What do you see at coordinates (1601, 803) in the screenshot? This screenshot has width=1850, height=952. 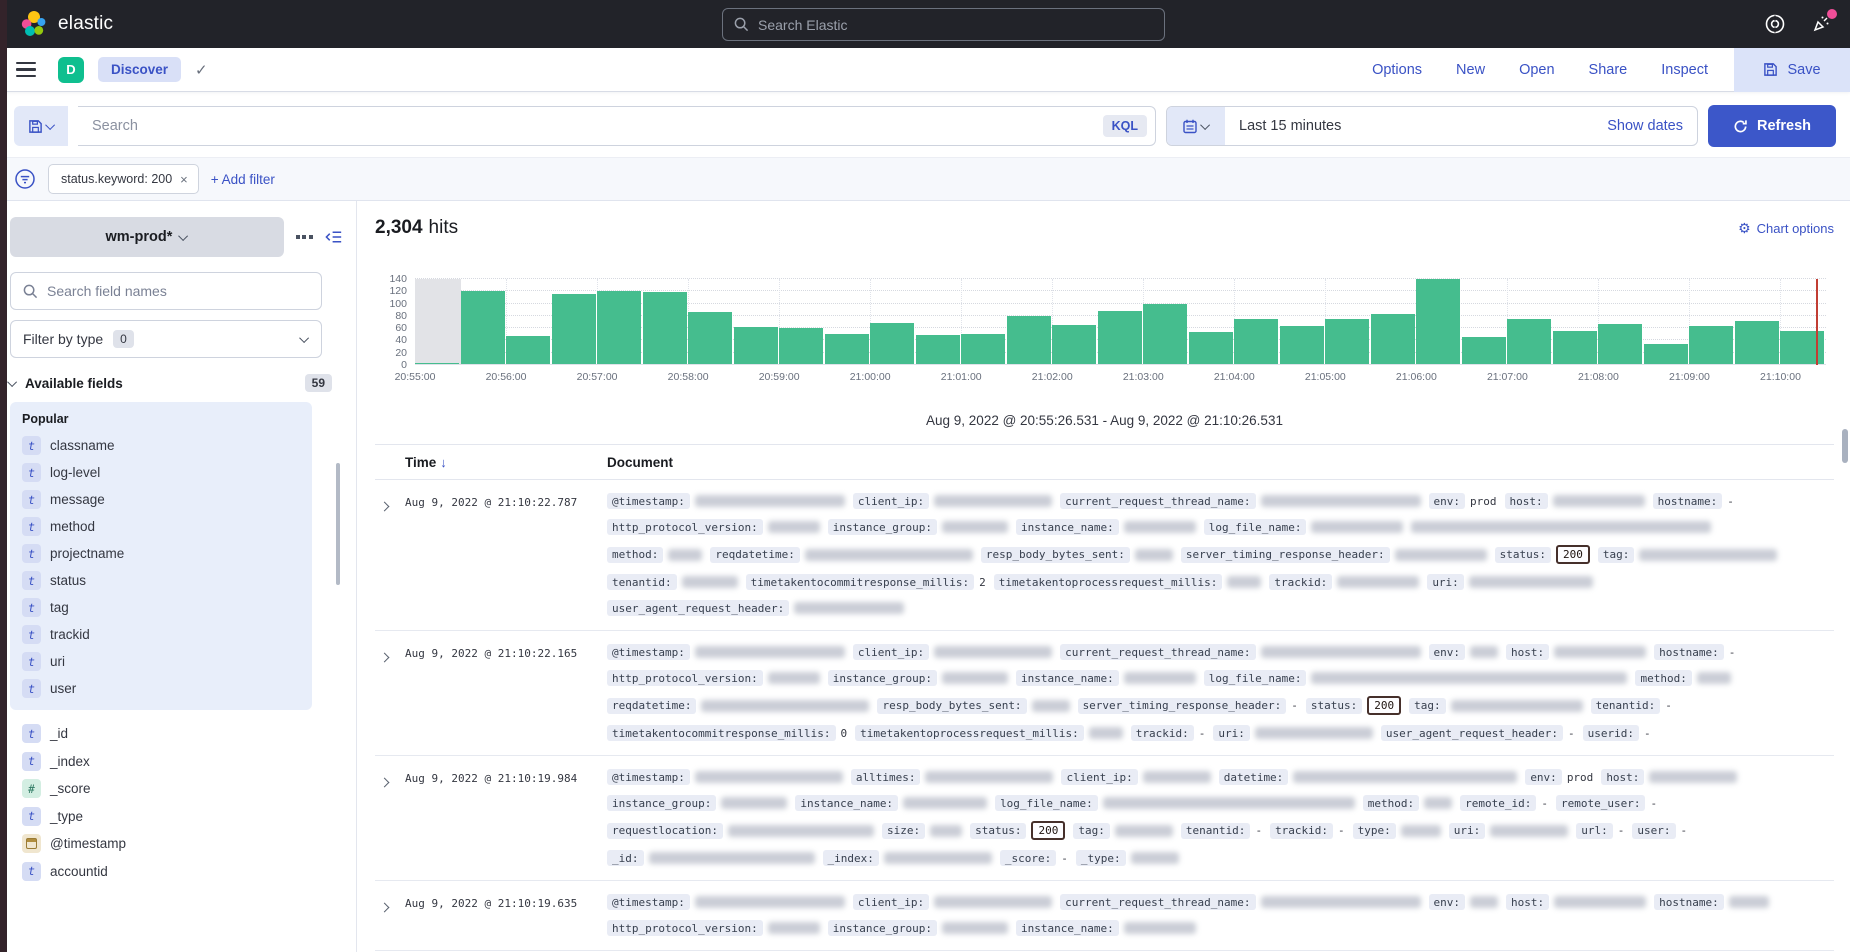 I see `field-name-chip: remote_user:` at bounding box center [1601, 803].